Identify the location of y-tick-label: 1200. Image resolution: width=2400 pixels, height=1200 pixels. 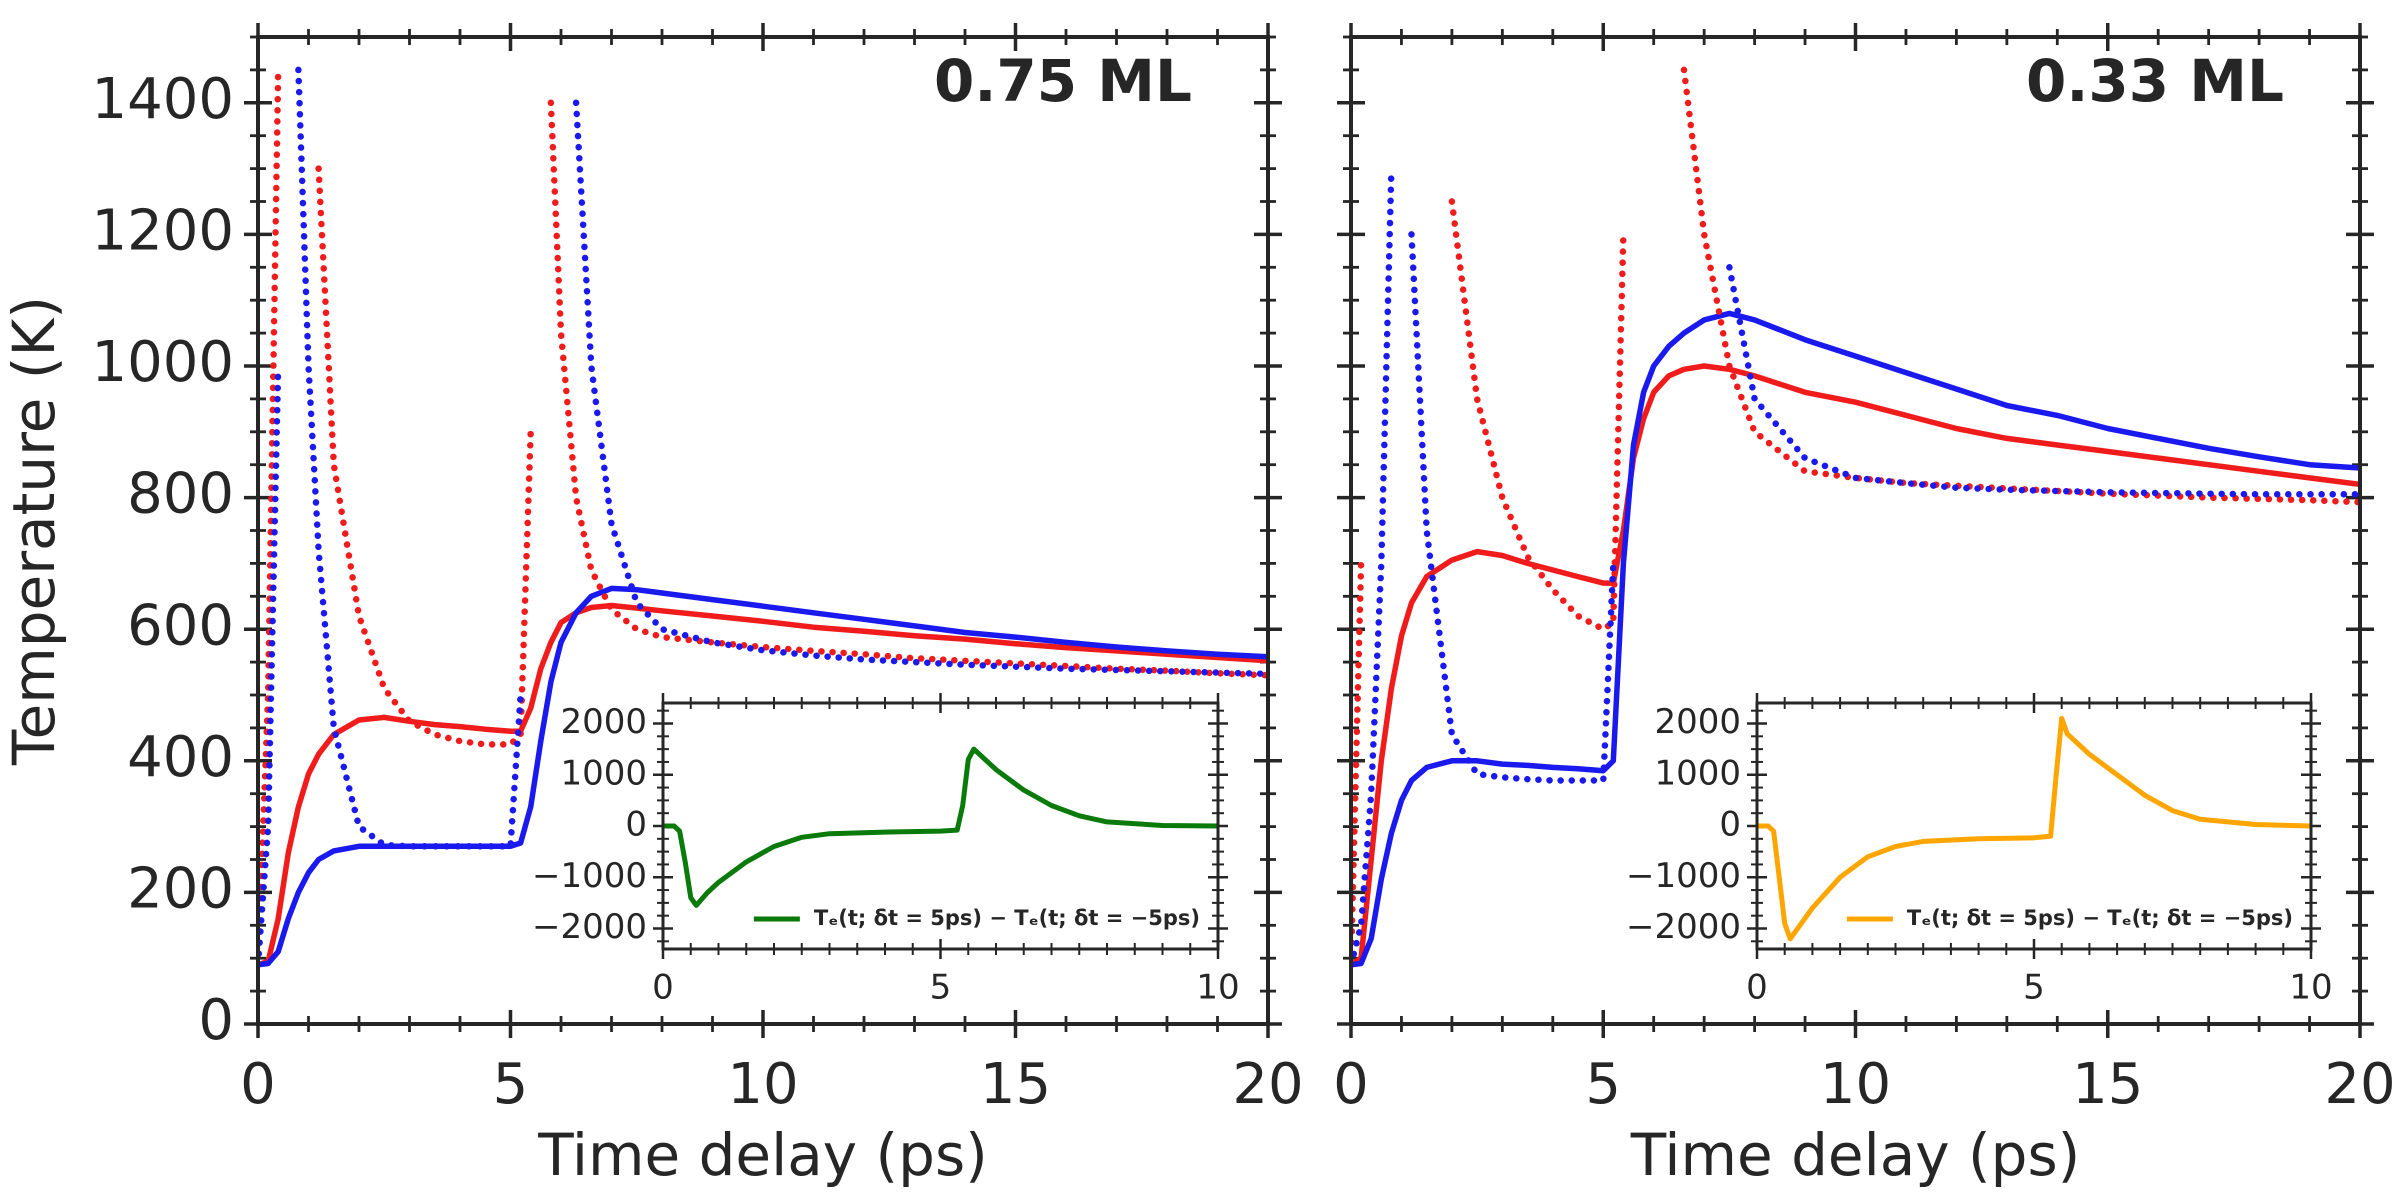
(162, 231).